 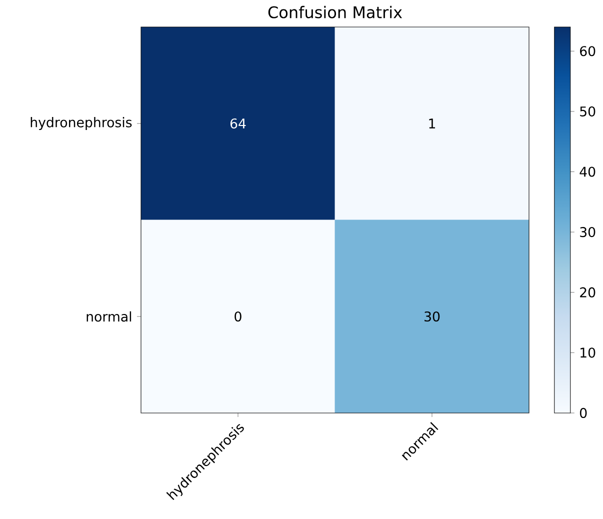 I want to click on color-bar-label: 10, so click(x=588, y=353).